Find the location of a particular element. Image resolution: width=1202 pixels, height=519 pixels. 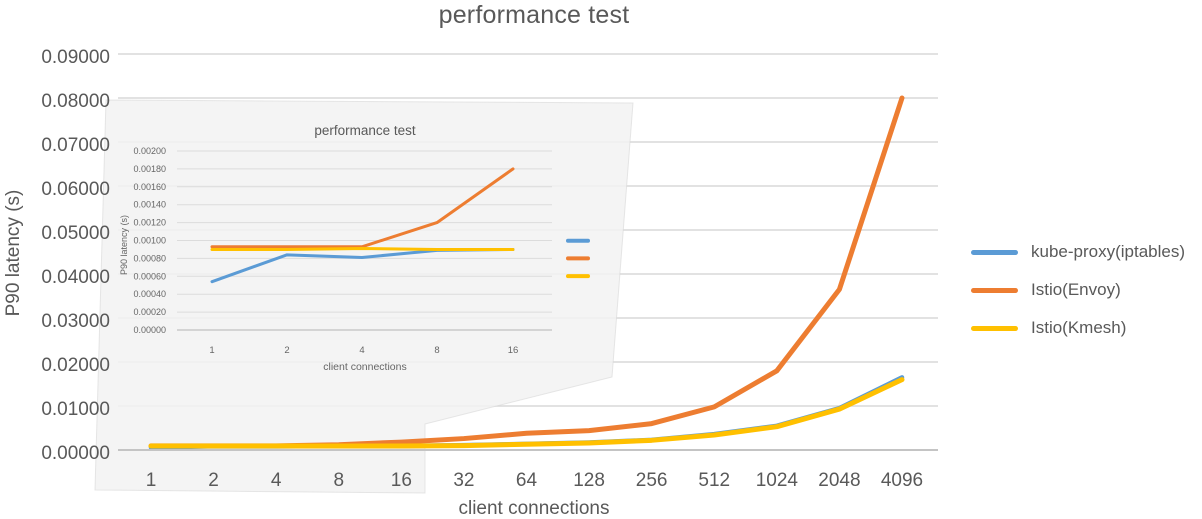

legend-label: Istio(Envoy) is located at coordinates (1076, 289).